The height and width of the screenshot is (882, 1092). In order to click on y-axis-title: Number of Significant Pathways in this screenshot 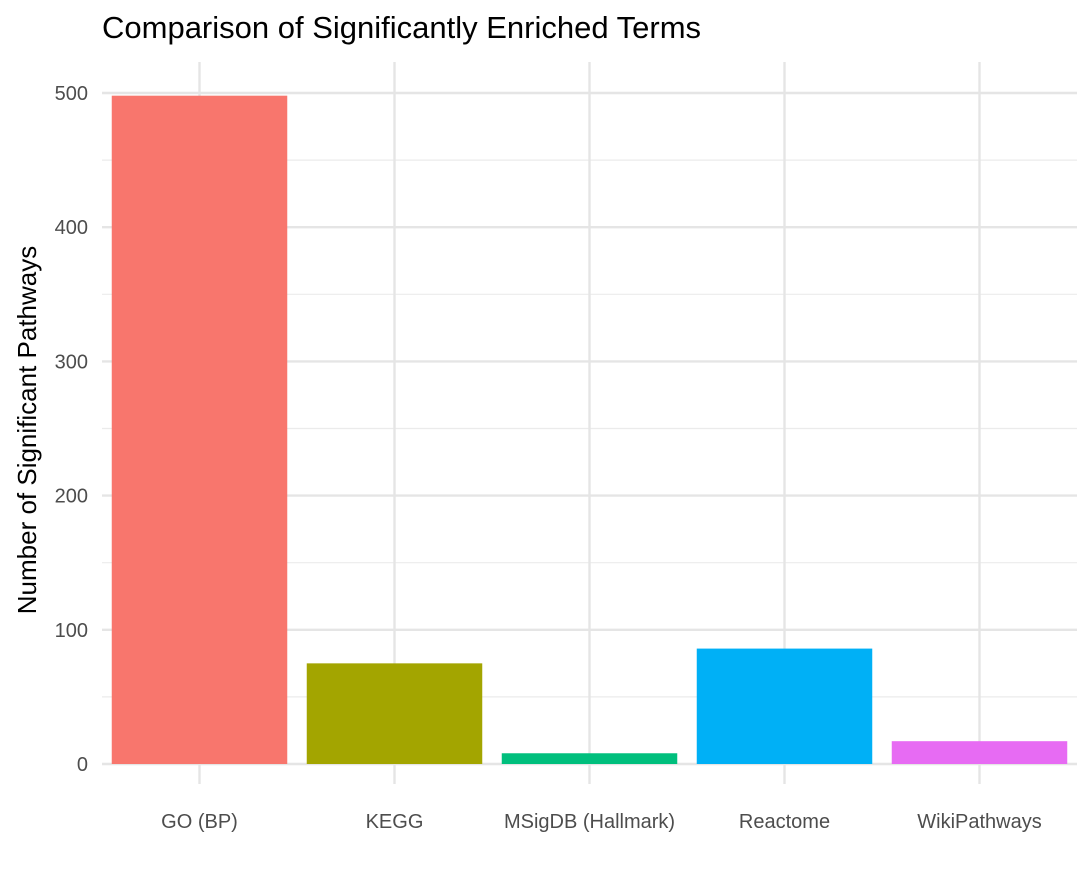, I will do `click(27, 430)`.